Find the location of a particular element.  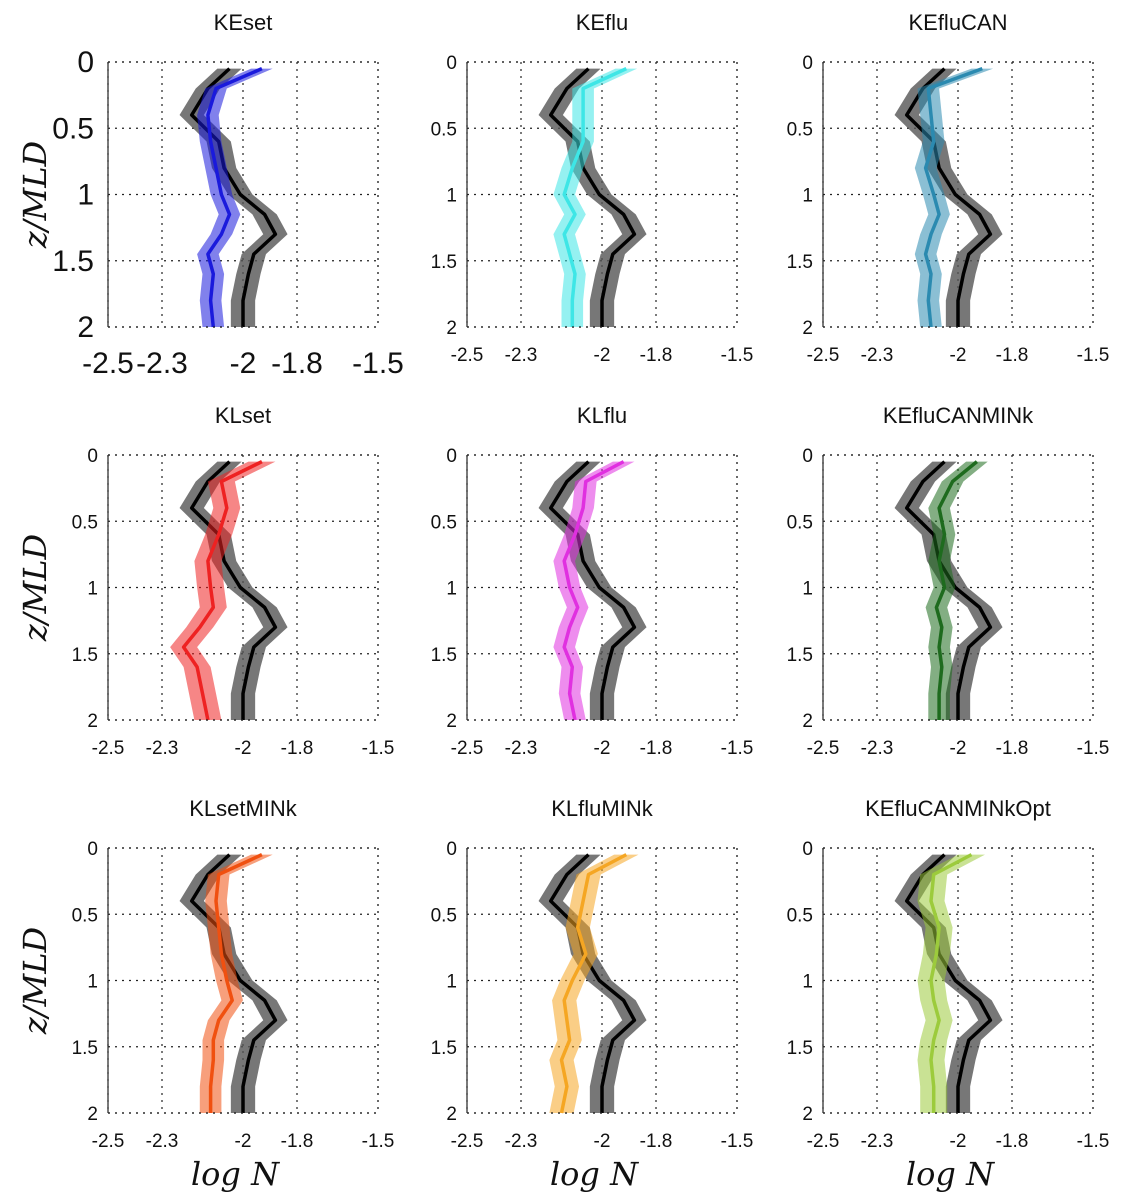

panel-title: KLfluMINk is located at coordinates (602, 808).